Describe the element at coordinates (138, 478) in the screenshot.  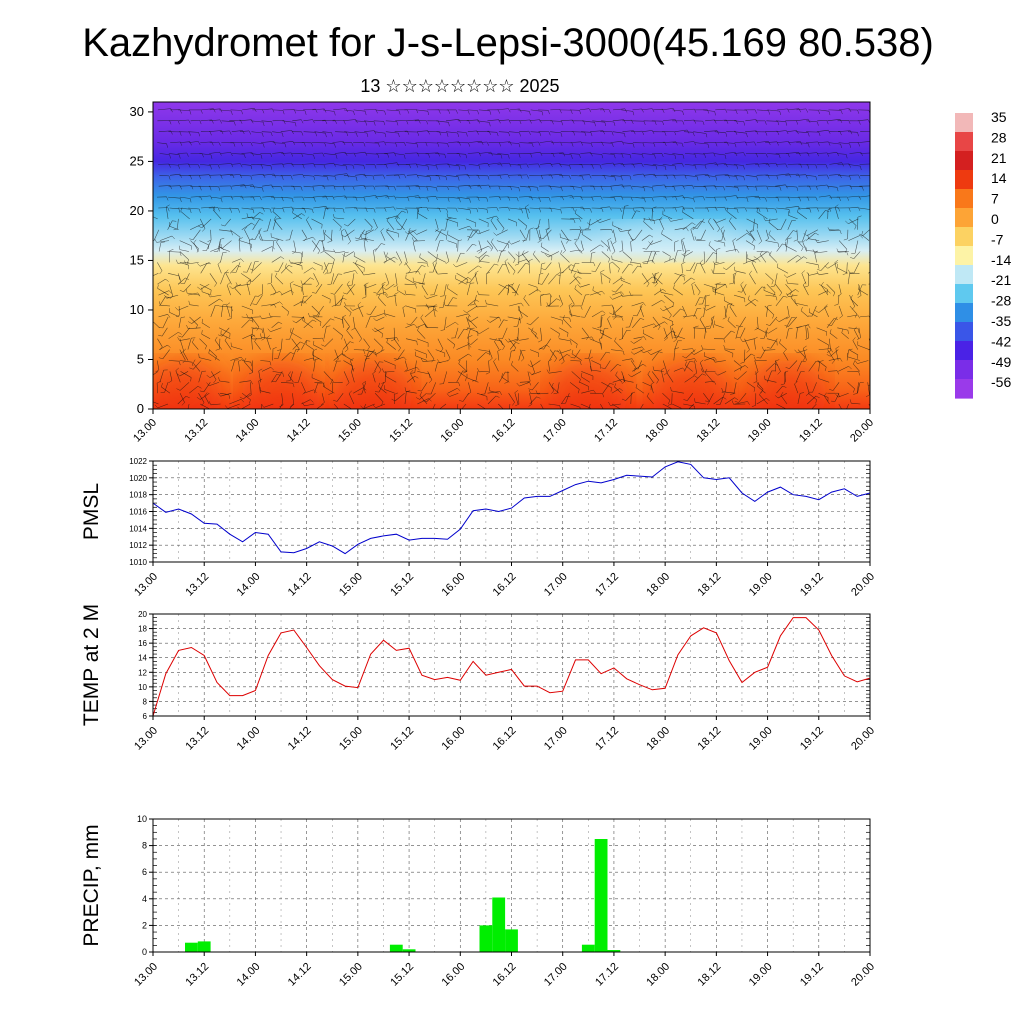
I see `ytick-label: 1020` at that location.